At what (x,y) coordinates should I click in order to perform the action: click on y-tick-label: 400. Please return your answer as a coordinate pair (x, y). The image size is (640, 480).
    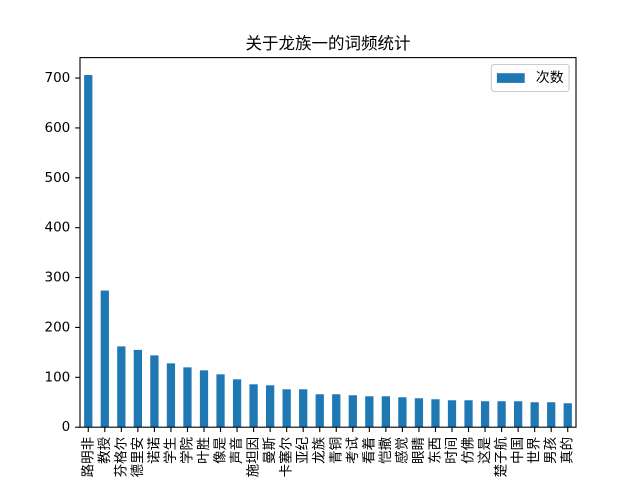
    Looking at the image, I should click on (57, 228).